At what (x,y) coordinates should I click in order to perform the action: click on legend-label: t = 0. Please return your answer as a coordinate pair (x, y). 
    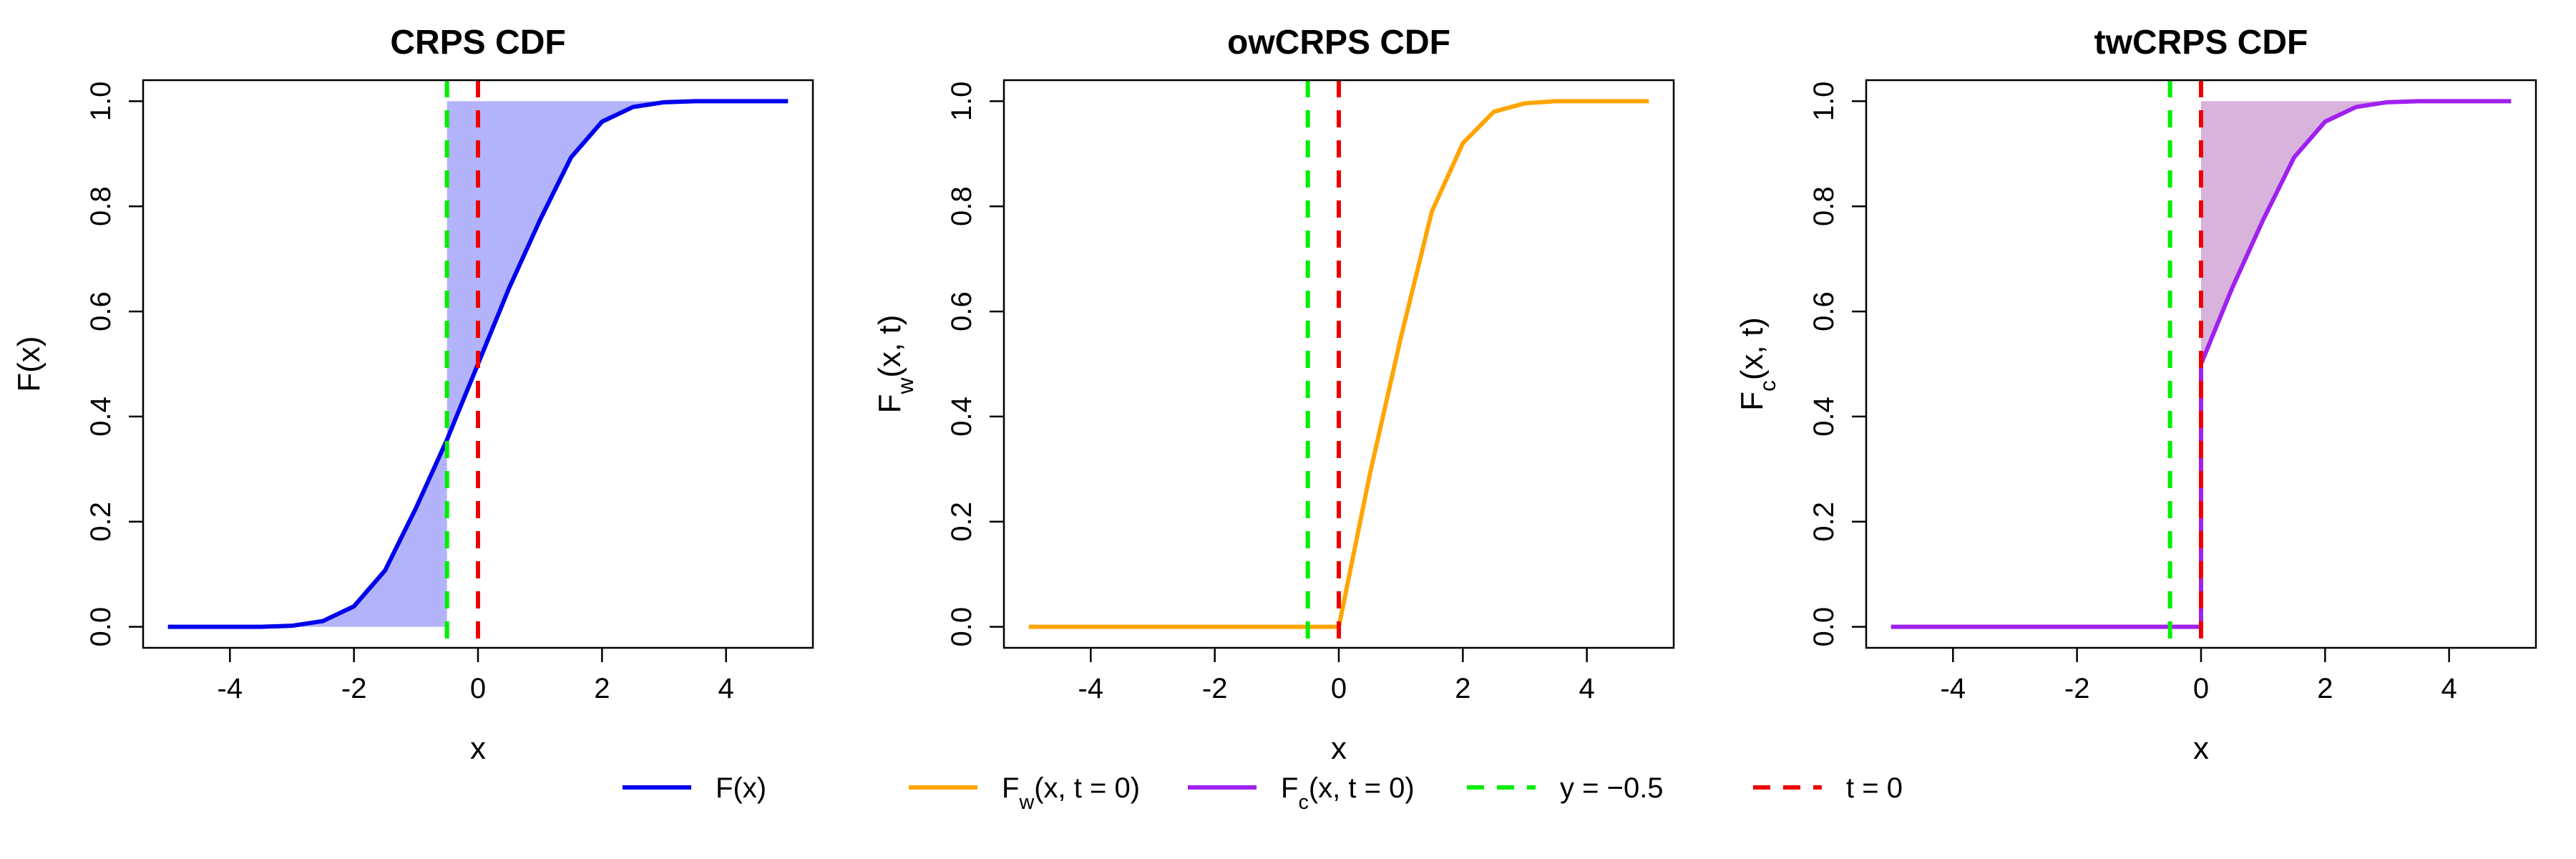
    Looking at the image, I should click on (1874, 788).